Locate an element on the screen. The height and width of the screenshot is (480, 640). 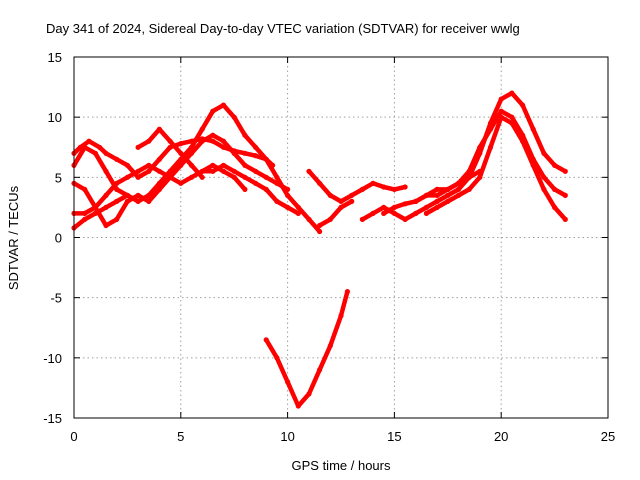
x-tick-label: 10 is located at coordinates (287, 436).